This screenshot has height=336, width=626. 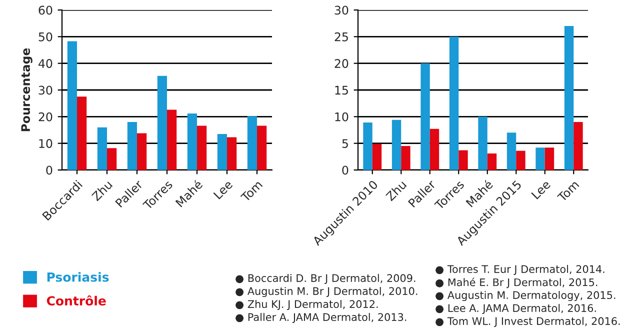 I want to click on text: ● Tom WL. J Invest Dermatol, 2016., so click(x=528, y=321).